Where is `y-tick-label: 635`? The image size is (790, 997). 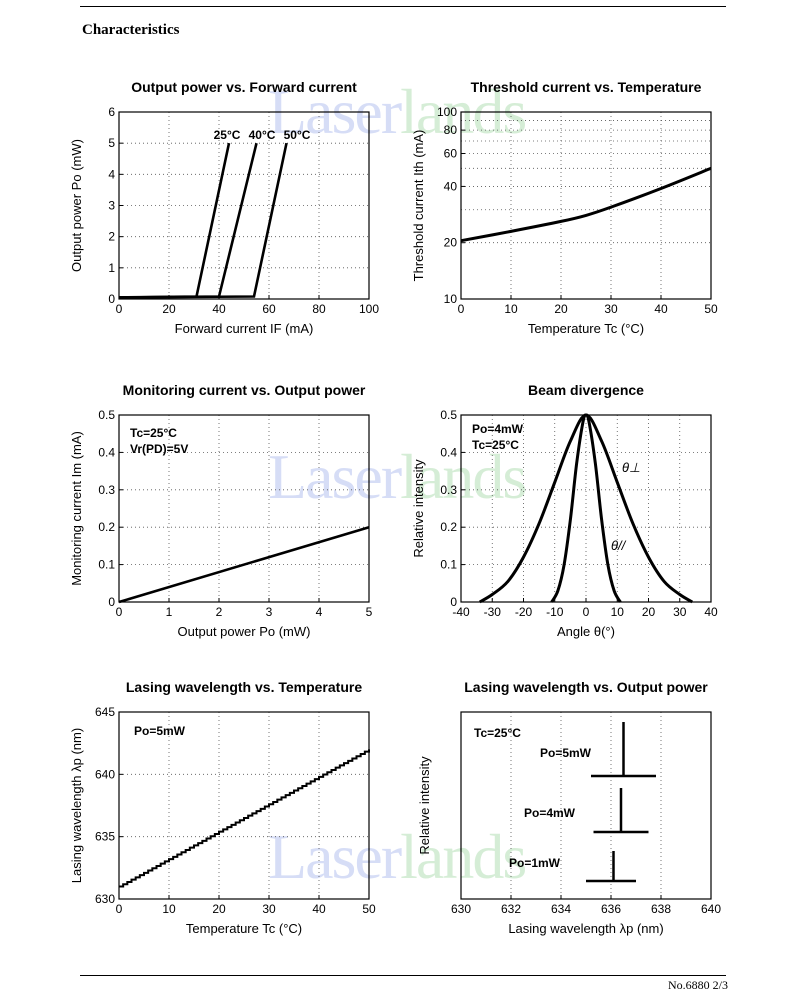 y-tick-label: 635 is located at coordinates (105, 837).